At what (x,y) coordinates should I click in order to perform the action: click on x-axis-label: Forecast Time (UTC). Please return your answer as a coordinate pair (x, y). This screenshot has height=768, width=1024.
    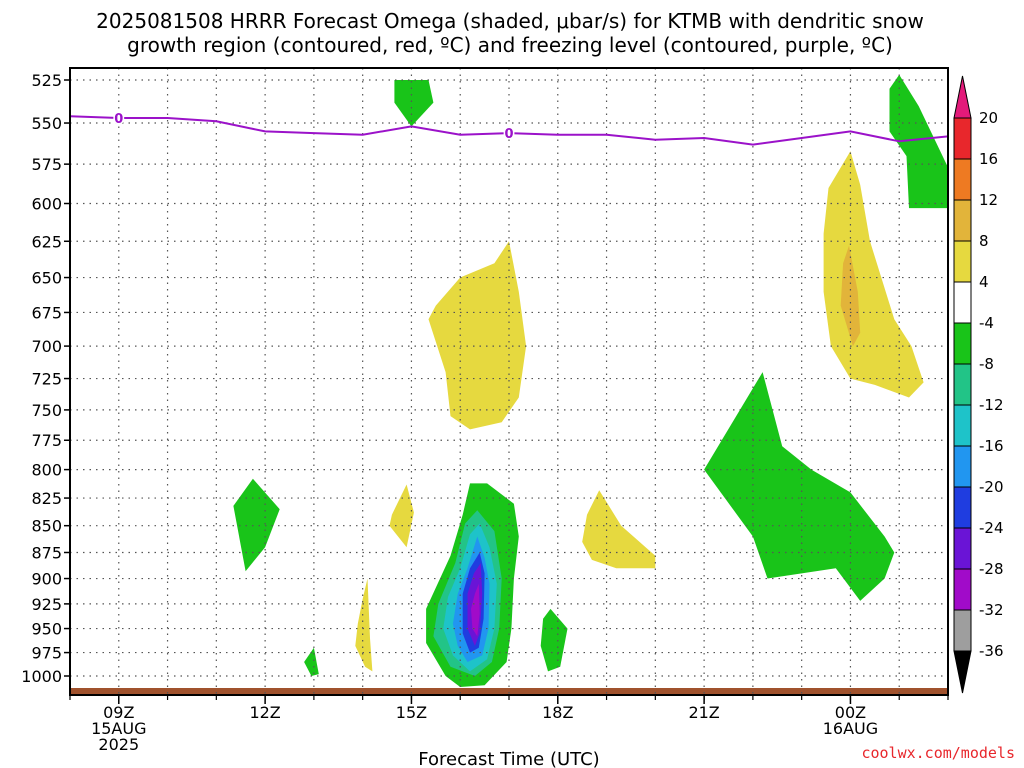
    Looking at the image, I should click on (508, 758).